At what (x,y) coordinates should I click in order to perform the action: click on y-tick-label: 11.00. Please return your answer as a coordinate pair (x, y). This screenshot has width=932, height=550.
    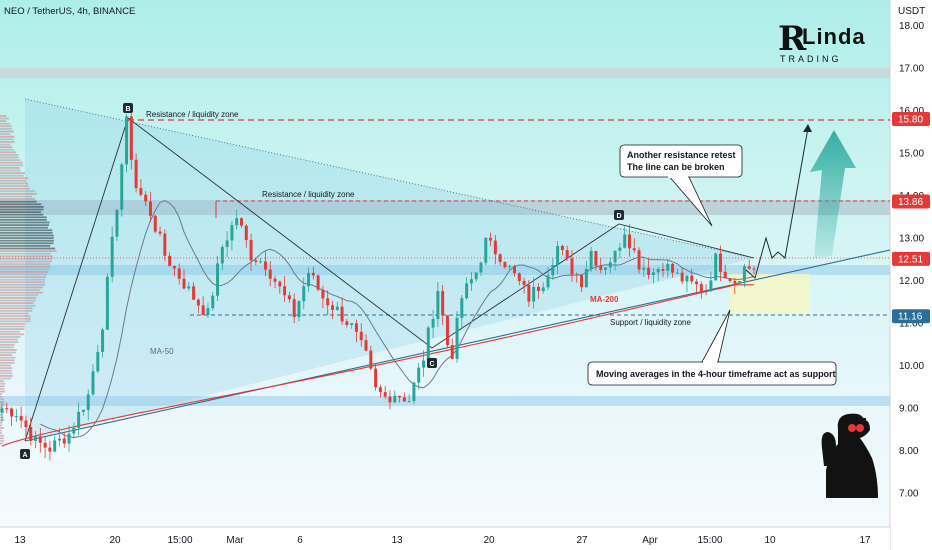
    Looking at the image, I should click on (911, 324).